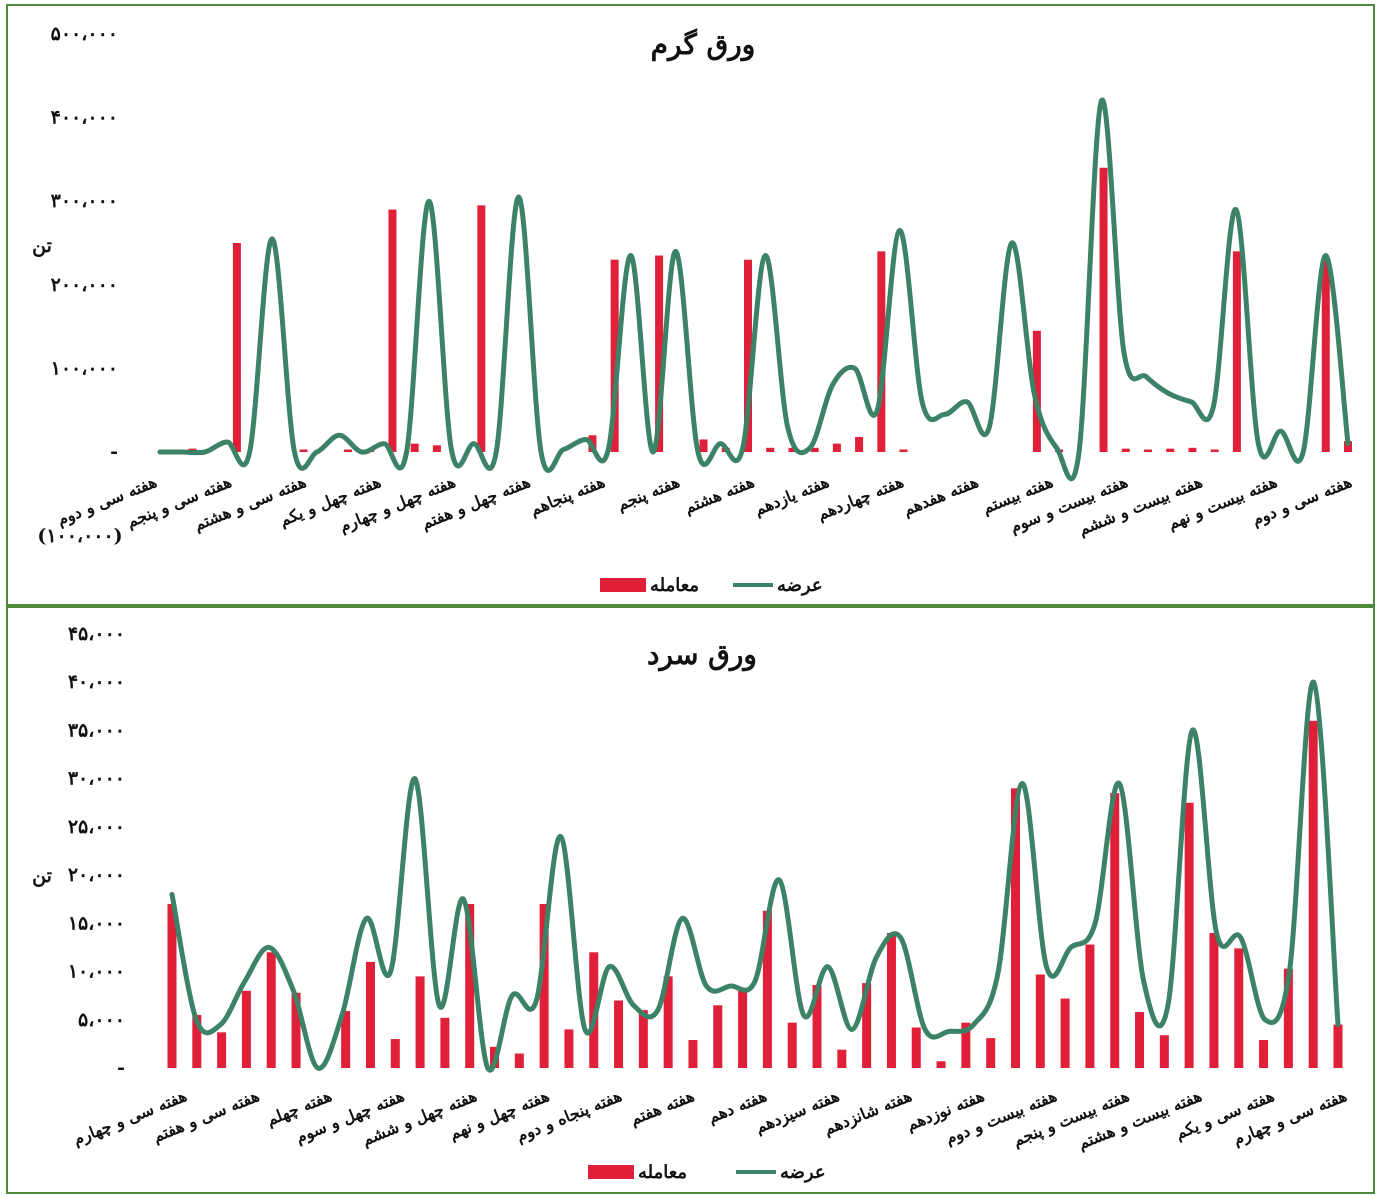 The width and height of the screenshot is (1381, 1196). Describe the element at coordinates (674, 585) in the screenshot. I see `hot-legend-trade-label: معامله` at that location.